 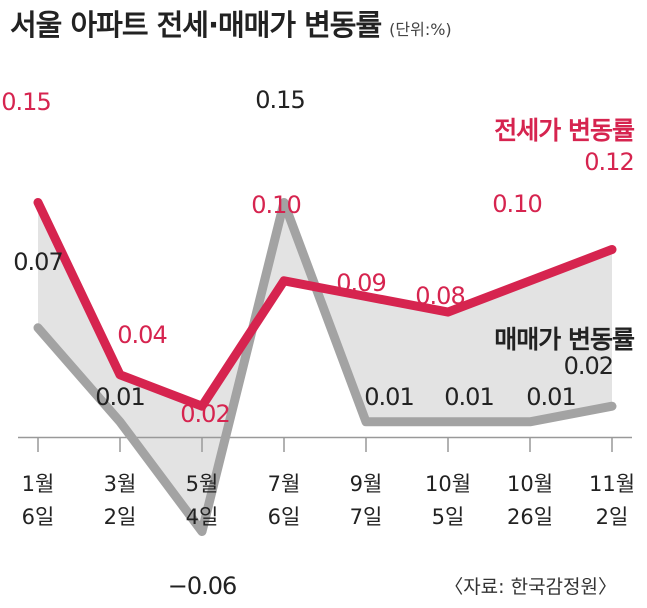 What do you see at coordinates (448, 517) in the screenshot?
I see `x-tick-label: 5일` at bounding box center [448, 517].